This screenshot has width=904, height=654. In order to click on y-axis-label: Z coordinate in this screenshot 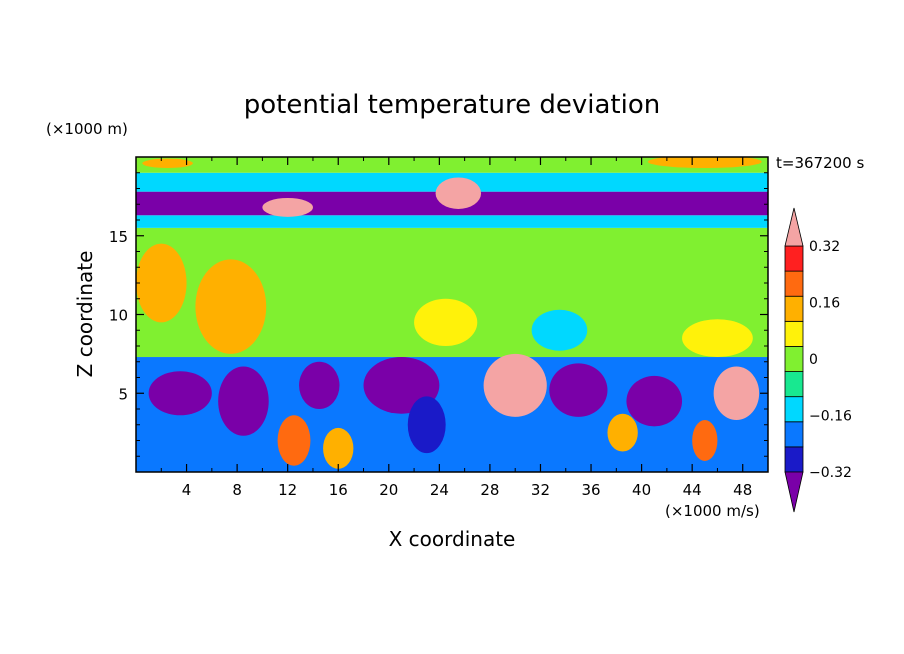, I will do `click(85, 314)`.